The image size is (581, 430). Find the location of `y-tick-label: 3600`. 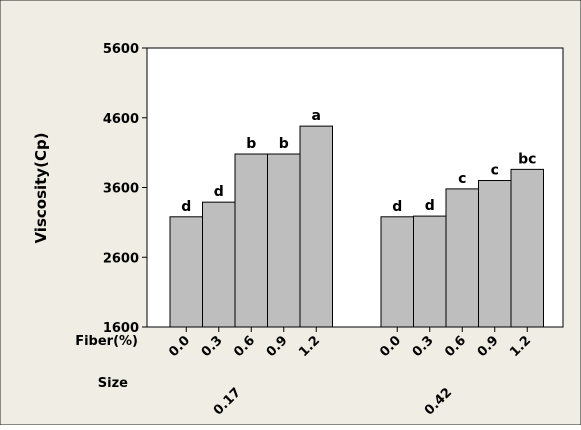

y-tick-label: 3600 is located at coordinates (121, 189).